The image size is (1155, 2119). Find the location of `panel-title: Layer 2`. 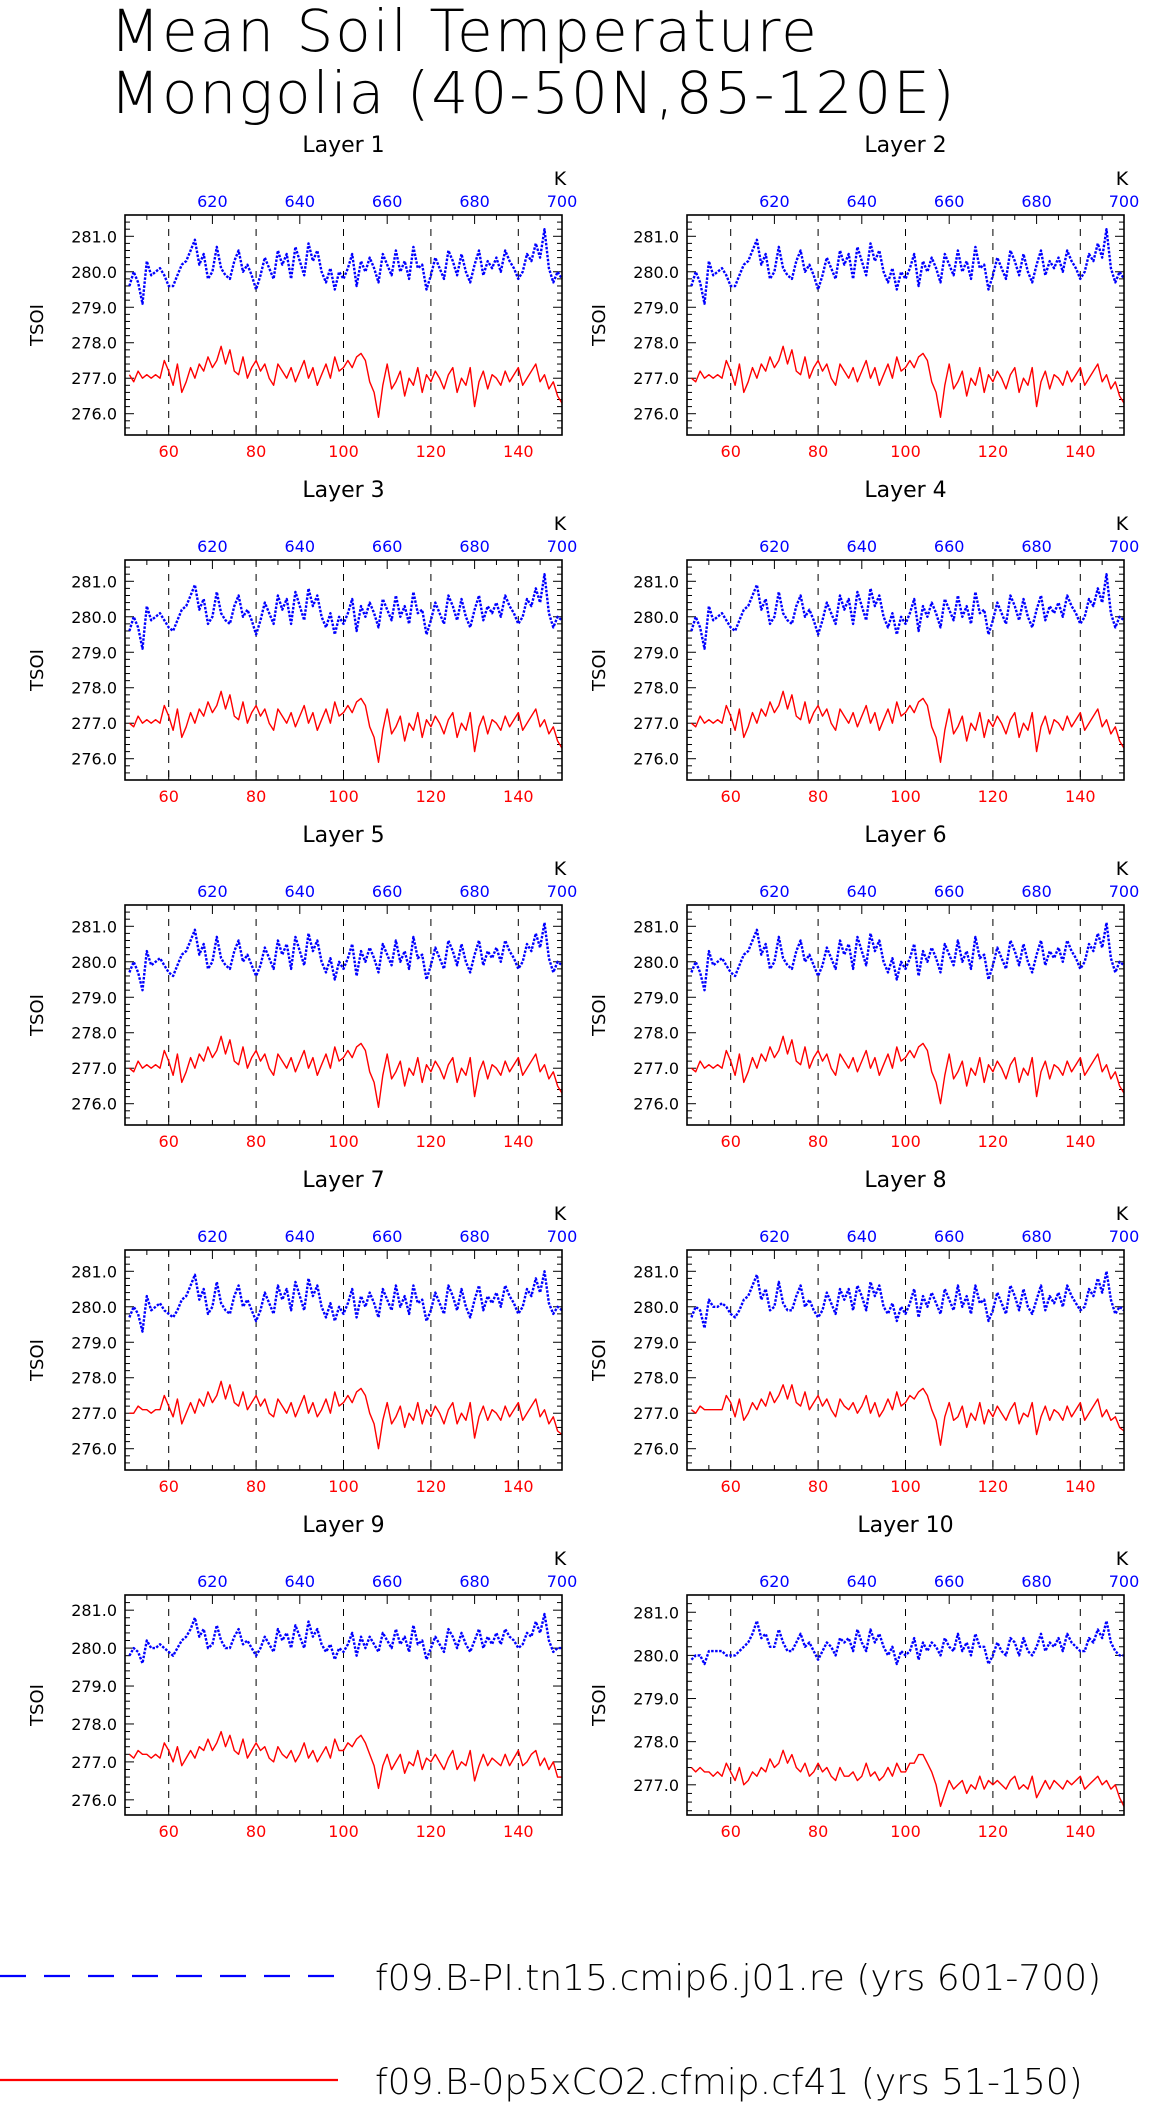

panel-title: Layer 2 is located at coordinates (905, 145).